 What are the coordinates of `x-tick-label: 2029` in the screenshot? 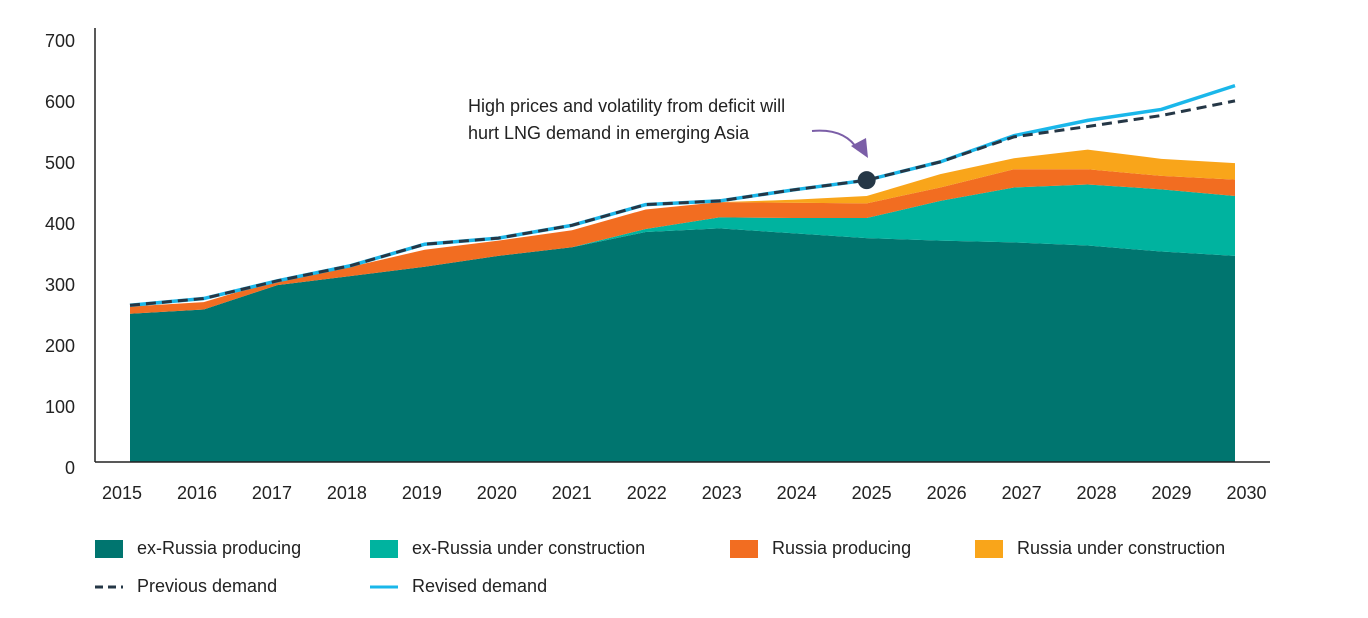 It's located at (1172, 493).